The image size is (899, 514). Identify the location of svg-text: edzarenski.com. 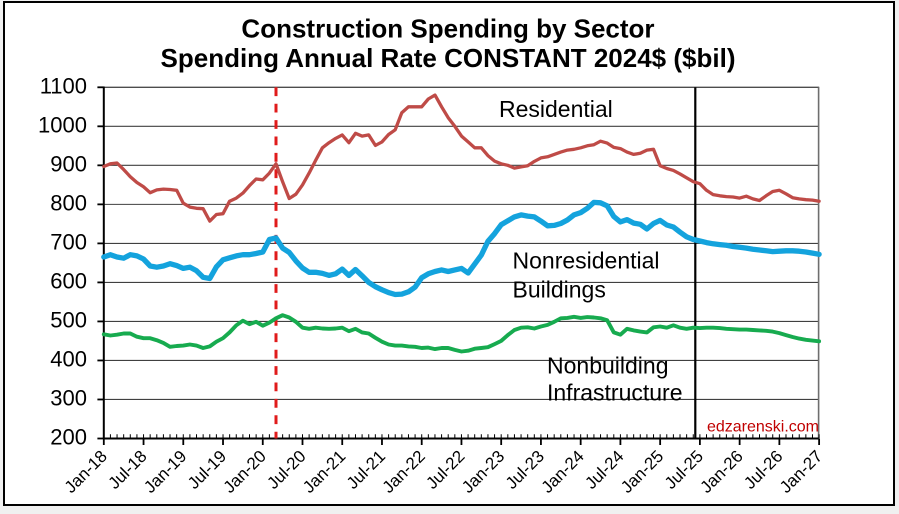
(763, 427).